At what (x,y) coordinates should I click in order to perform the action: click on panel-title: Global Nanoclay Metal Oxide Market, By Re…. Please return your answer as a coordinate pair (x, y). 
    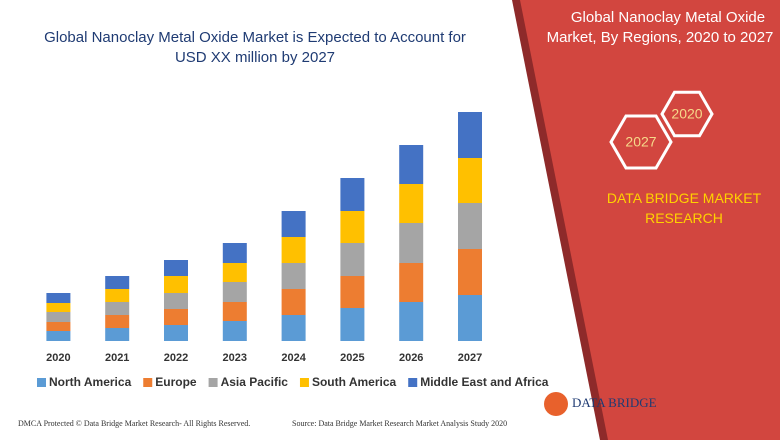
    Looking at the image, I should click on (660, 27).